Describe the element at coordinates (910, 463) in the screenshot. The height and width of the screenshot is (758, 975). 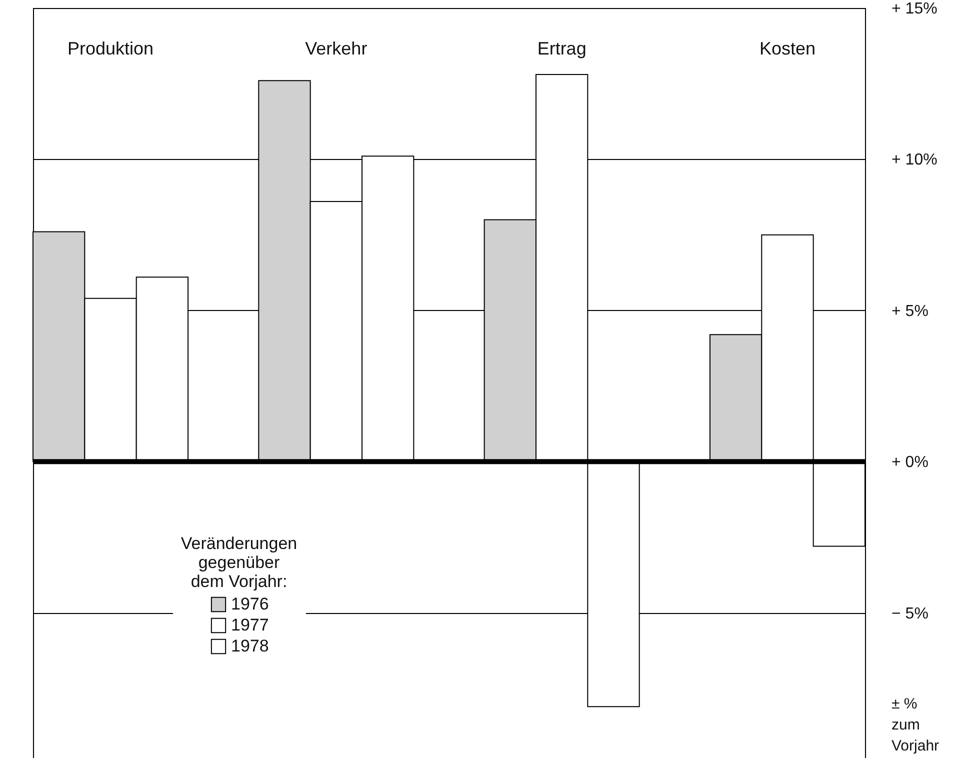
I see `y-tick-label: + 0%` at that location.